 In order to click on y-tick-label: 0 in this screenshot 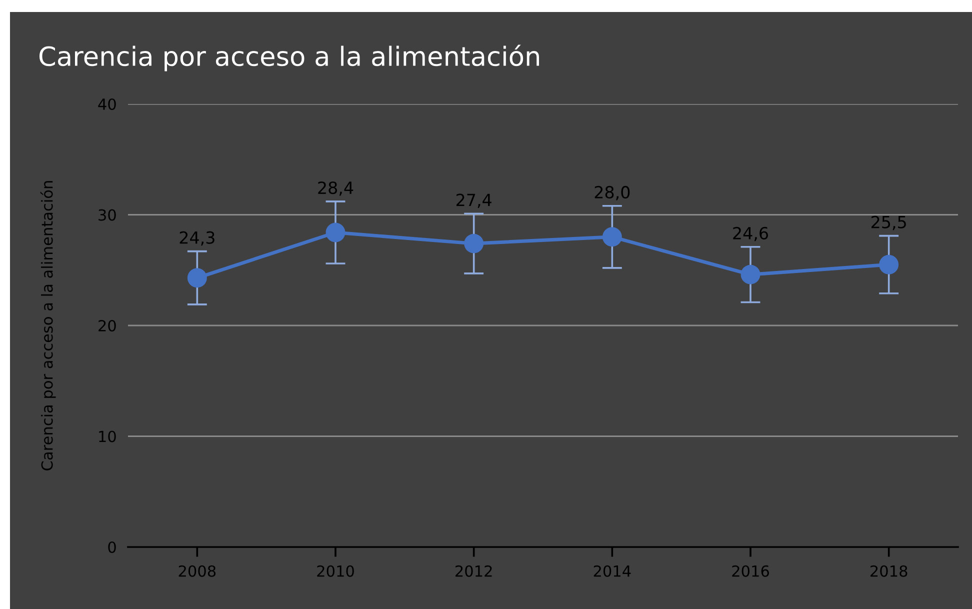, I will do `click(112, 547)`.